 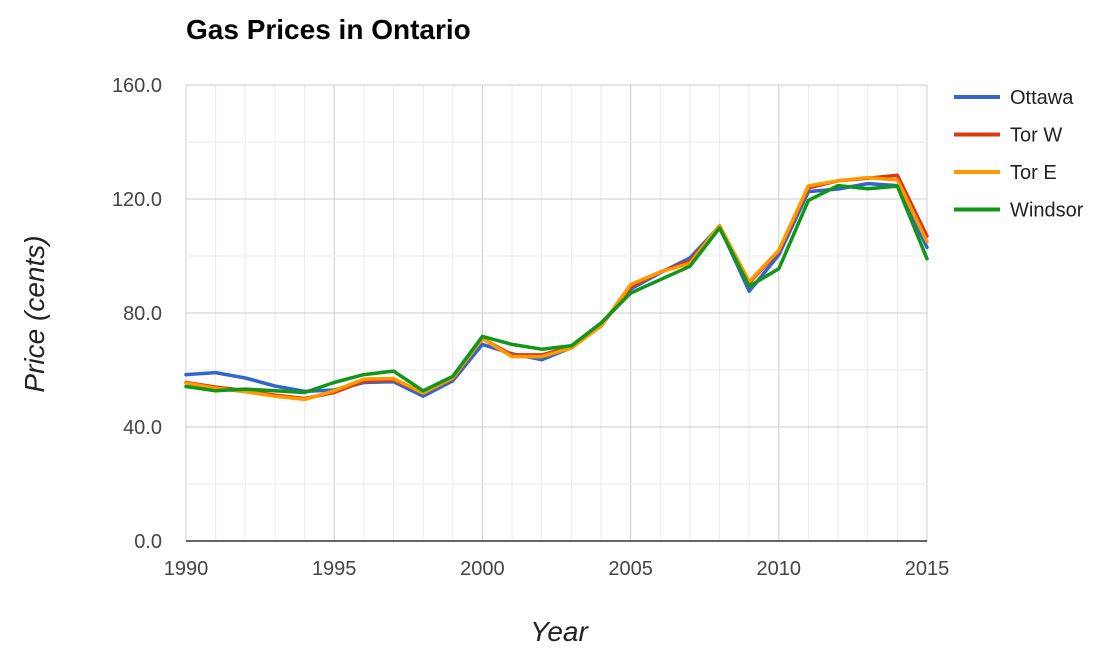 I want to click on legend-label: Windsor, so click(x=1047, y=211).